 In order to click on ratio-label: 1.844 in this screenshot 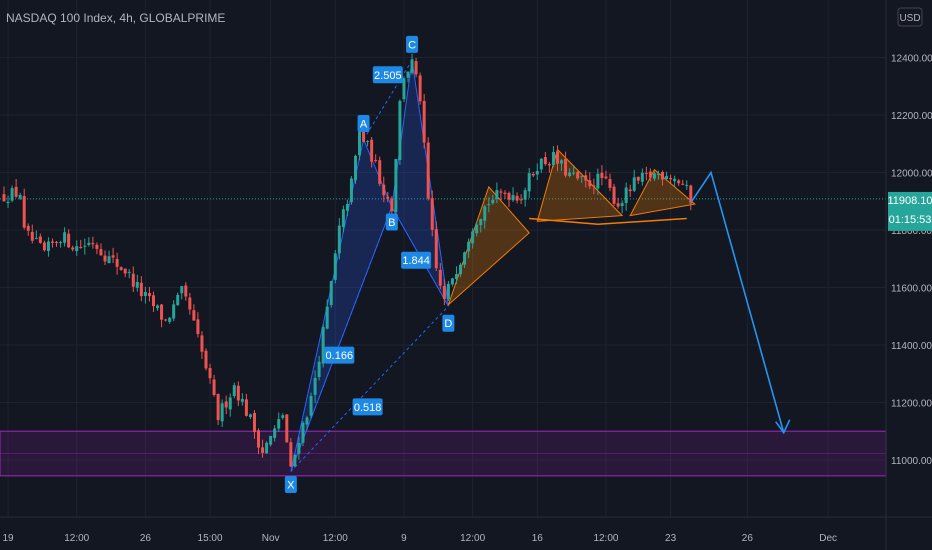, I will do `click(416, 261)`.